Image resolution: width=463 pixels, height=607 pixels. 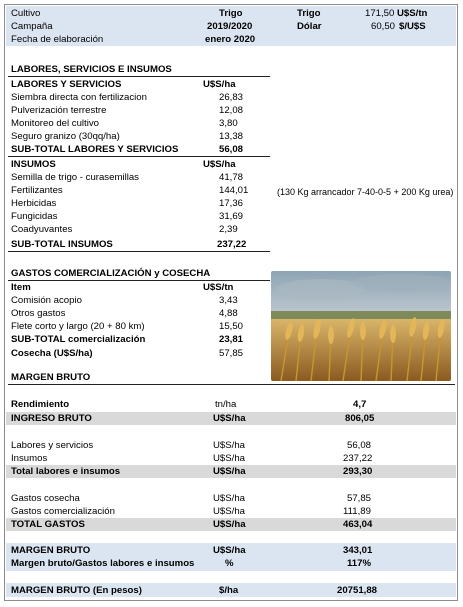 I want to click on labor-value: 3,80, so click(x=228, y=123).